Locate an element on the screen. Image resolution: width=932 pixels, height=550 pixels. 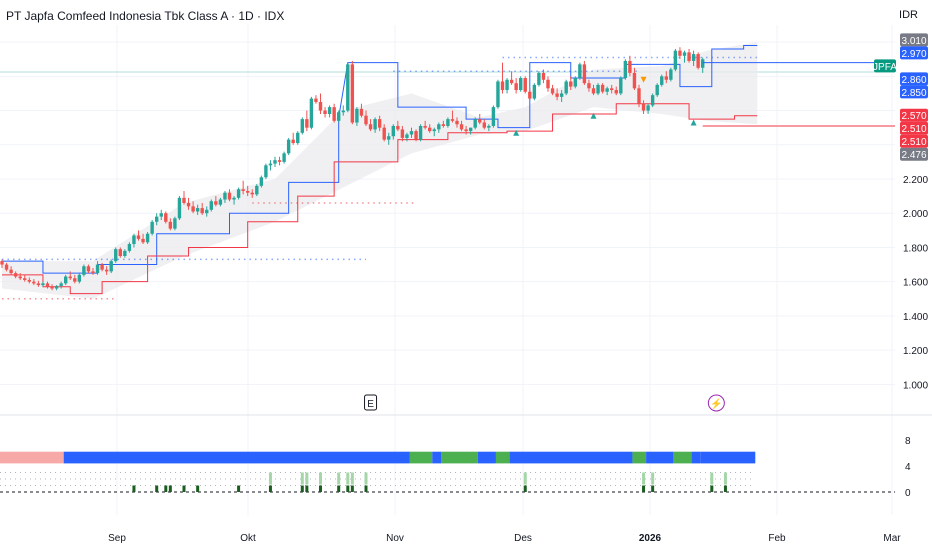
price-tag: JPFA is located at coordinates (885, 66).